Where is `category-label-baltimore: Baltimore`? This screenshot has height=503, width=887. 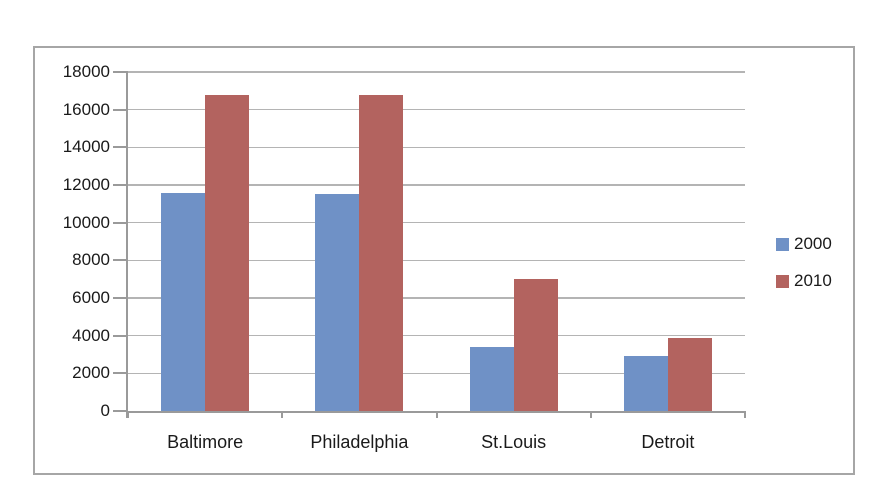 category-label-baltimore: Baltimore is located at coordinates (205, 442).